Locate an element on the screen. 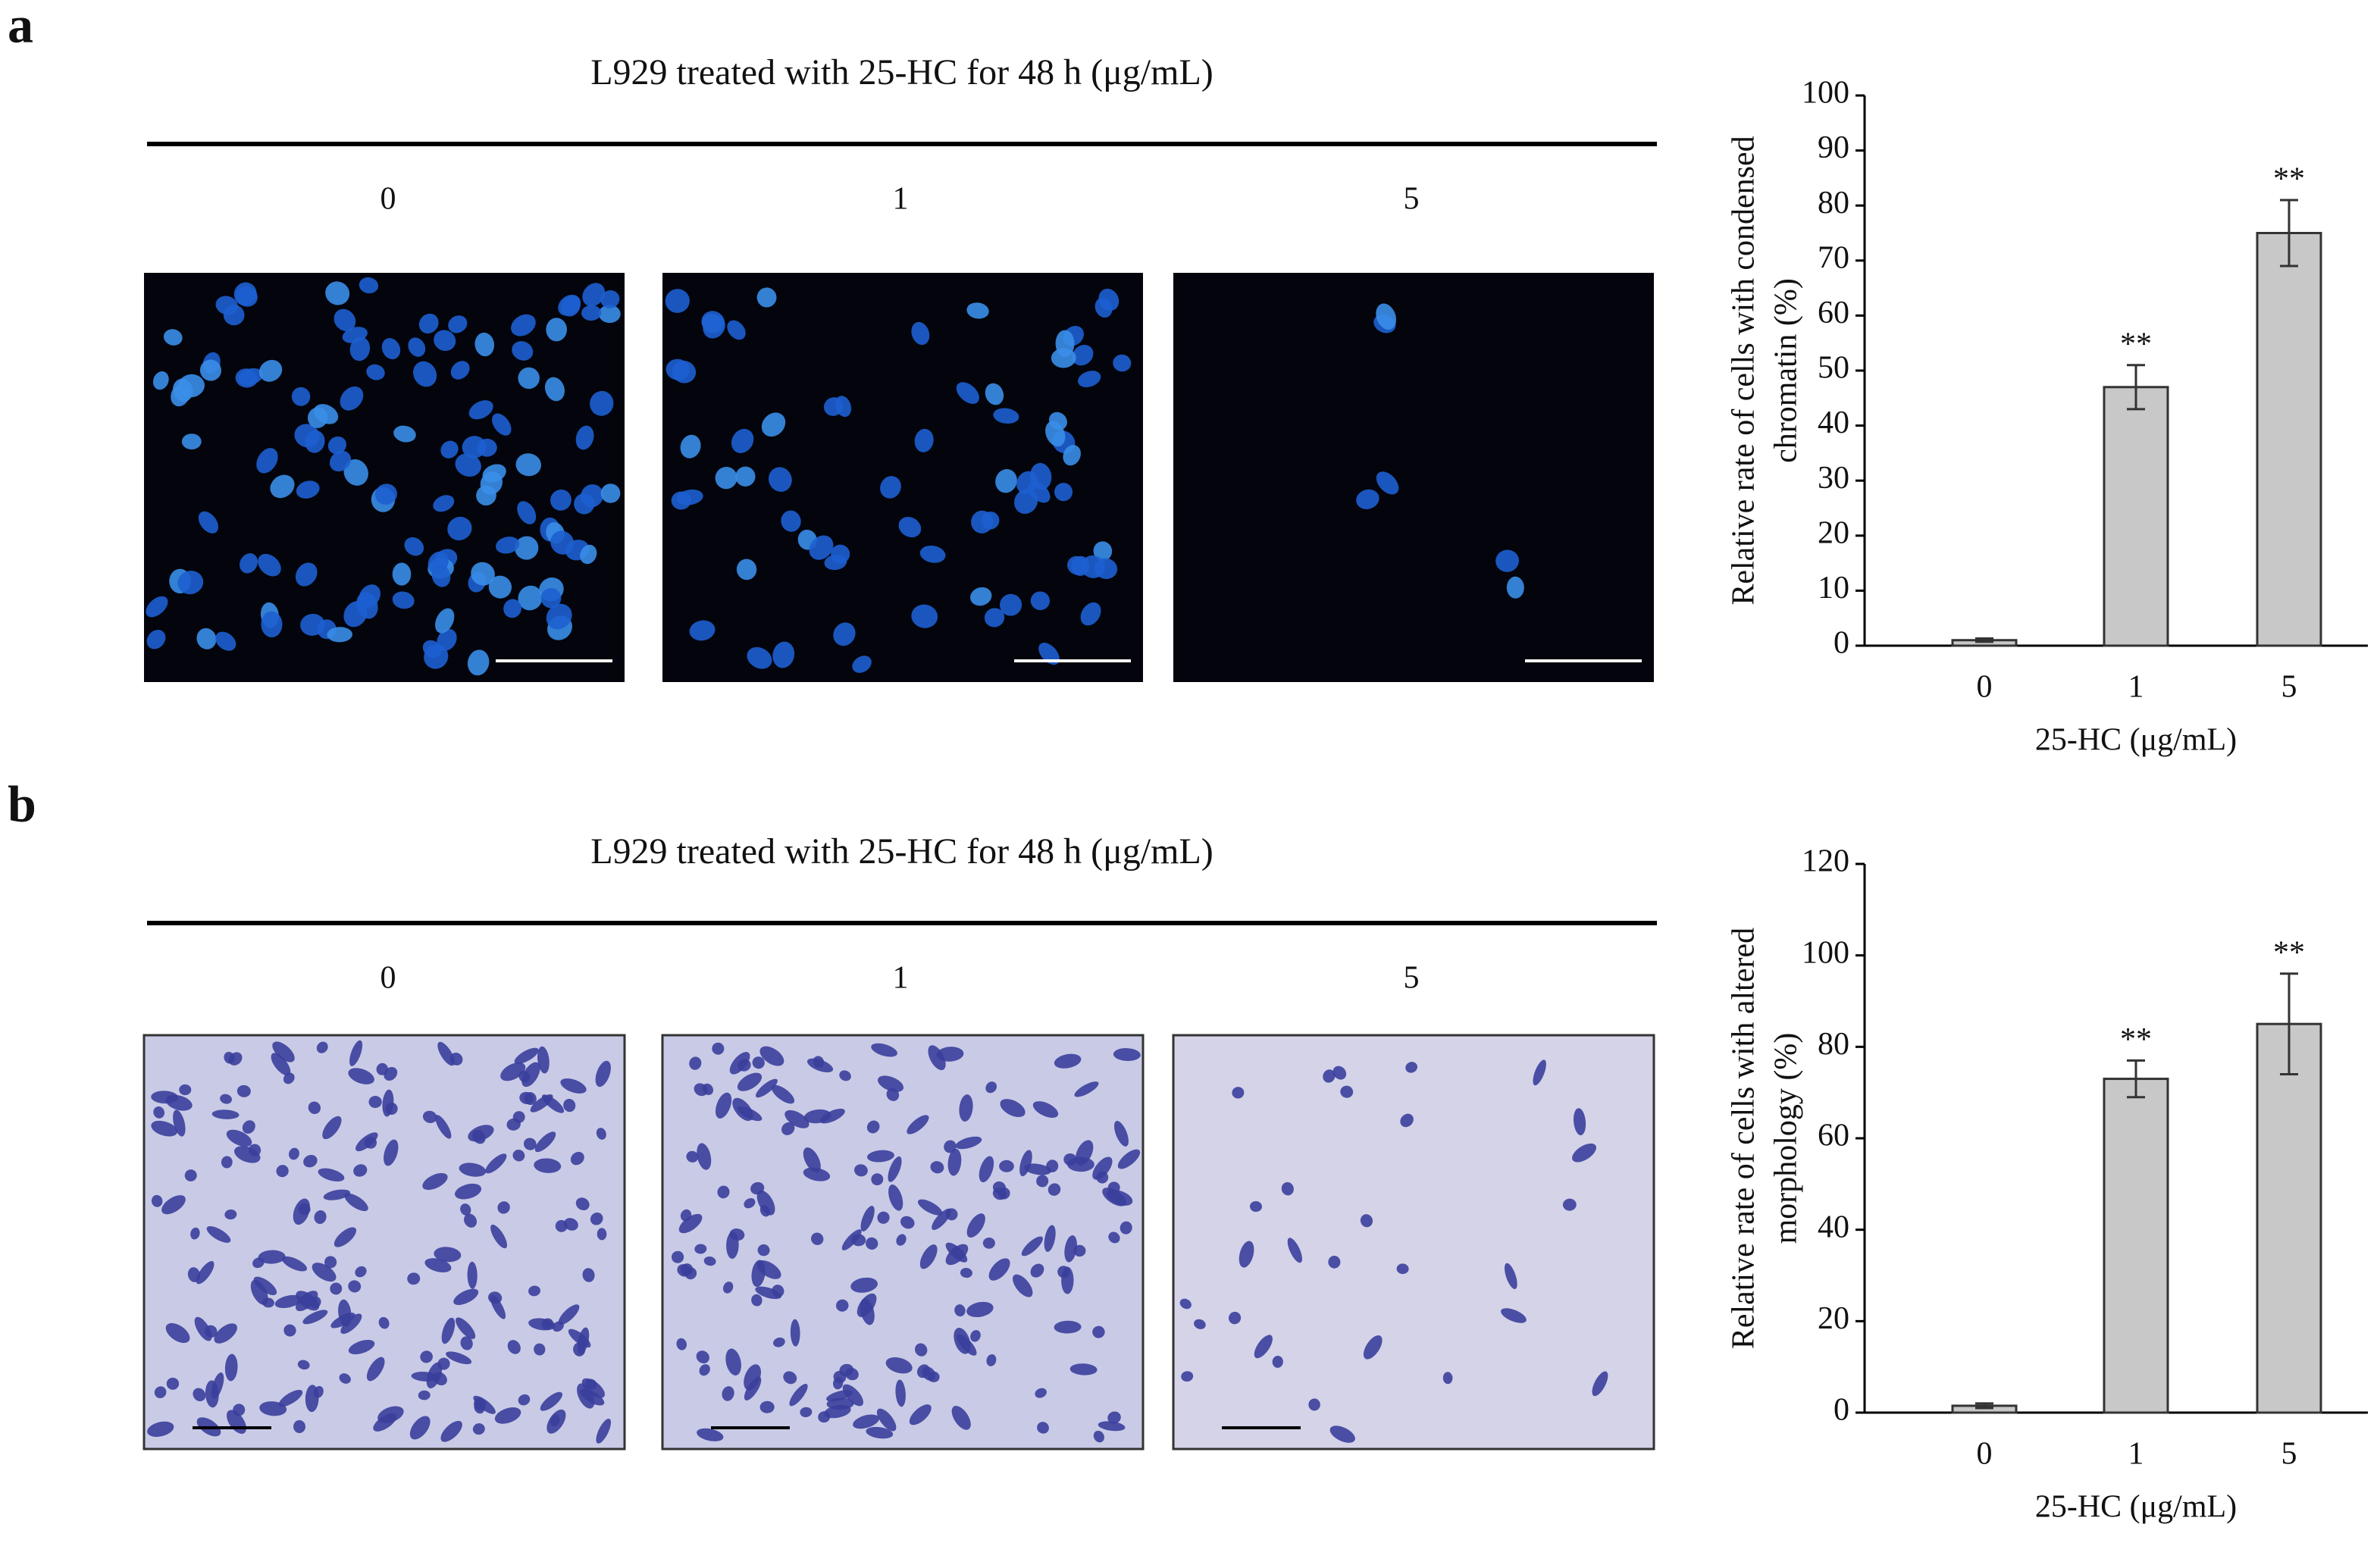 Image resolution: width=2380 pixels, height=1546 pixels. bar is located at coordinates (2289, 439).